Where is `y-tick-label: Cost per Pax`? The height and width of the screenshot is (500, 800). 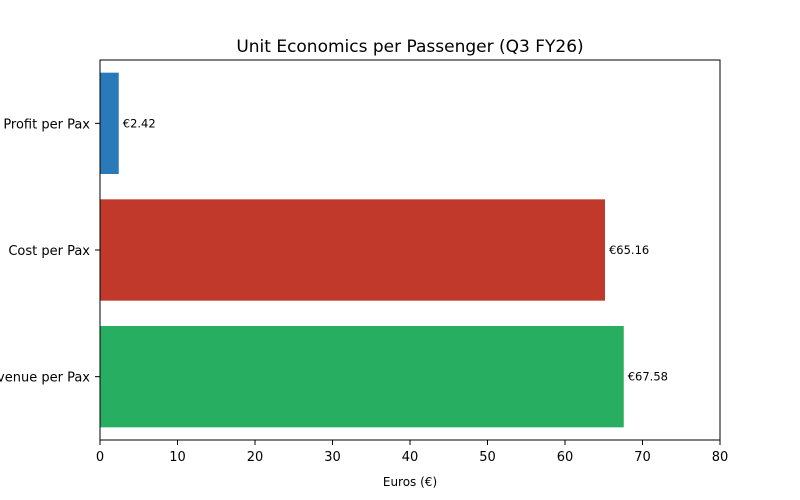
y-tick-label: Cost per Pax is located at coordinates (49, 251).